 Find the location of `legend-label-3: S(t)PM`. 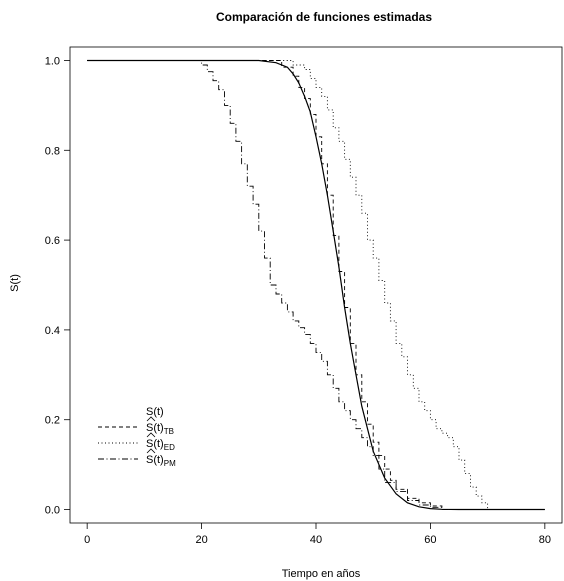

legend-label-3: S(t)PM is located at coordinates (161, 461).